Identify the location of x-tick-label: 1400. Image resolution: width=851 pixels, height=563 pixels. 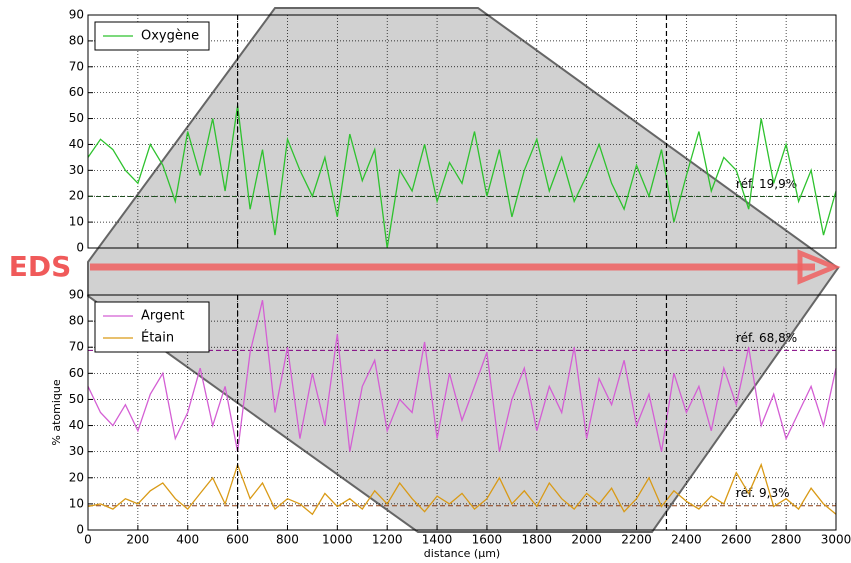
(437, 540).